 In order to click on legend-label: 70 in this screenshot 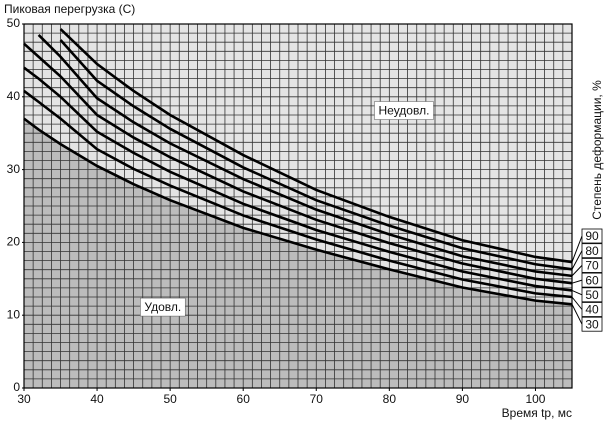, I will do `click(592, 266)`.